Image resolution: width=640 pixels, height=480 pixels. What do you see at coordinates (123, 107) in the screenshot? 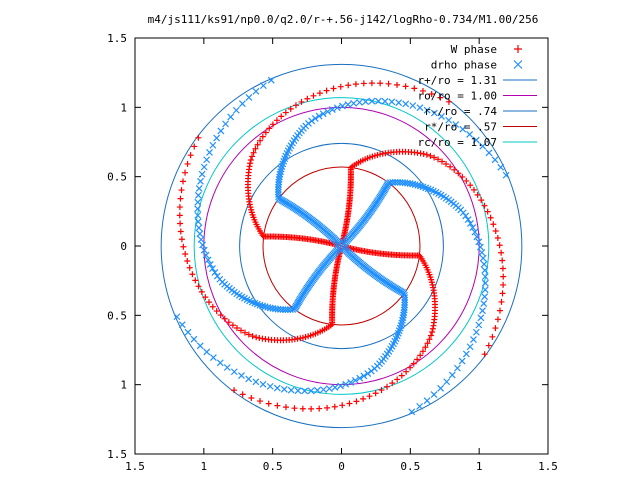
I see `y-tick-label-1: 1` at bounding box center [123, 107].